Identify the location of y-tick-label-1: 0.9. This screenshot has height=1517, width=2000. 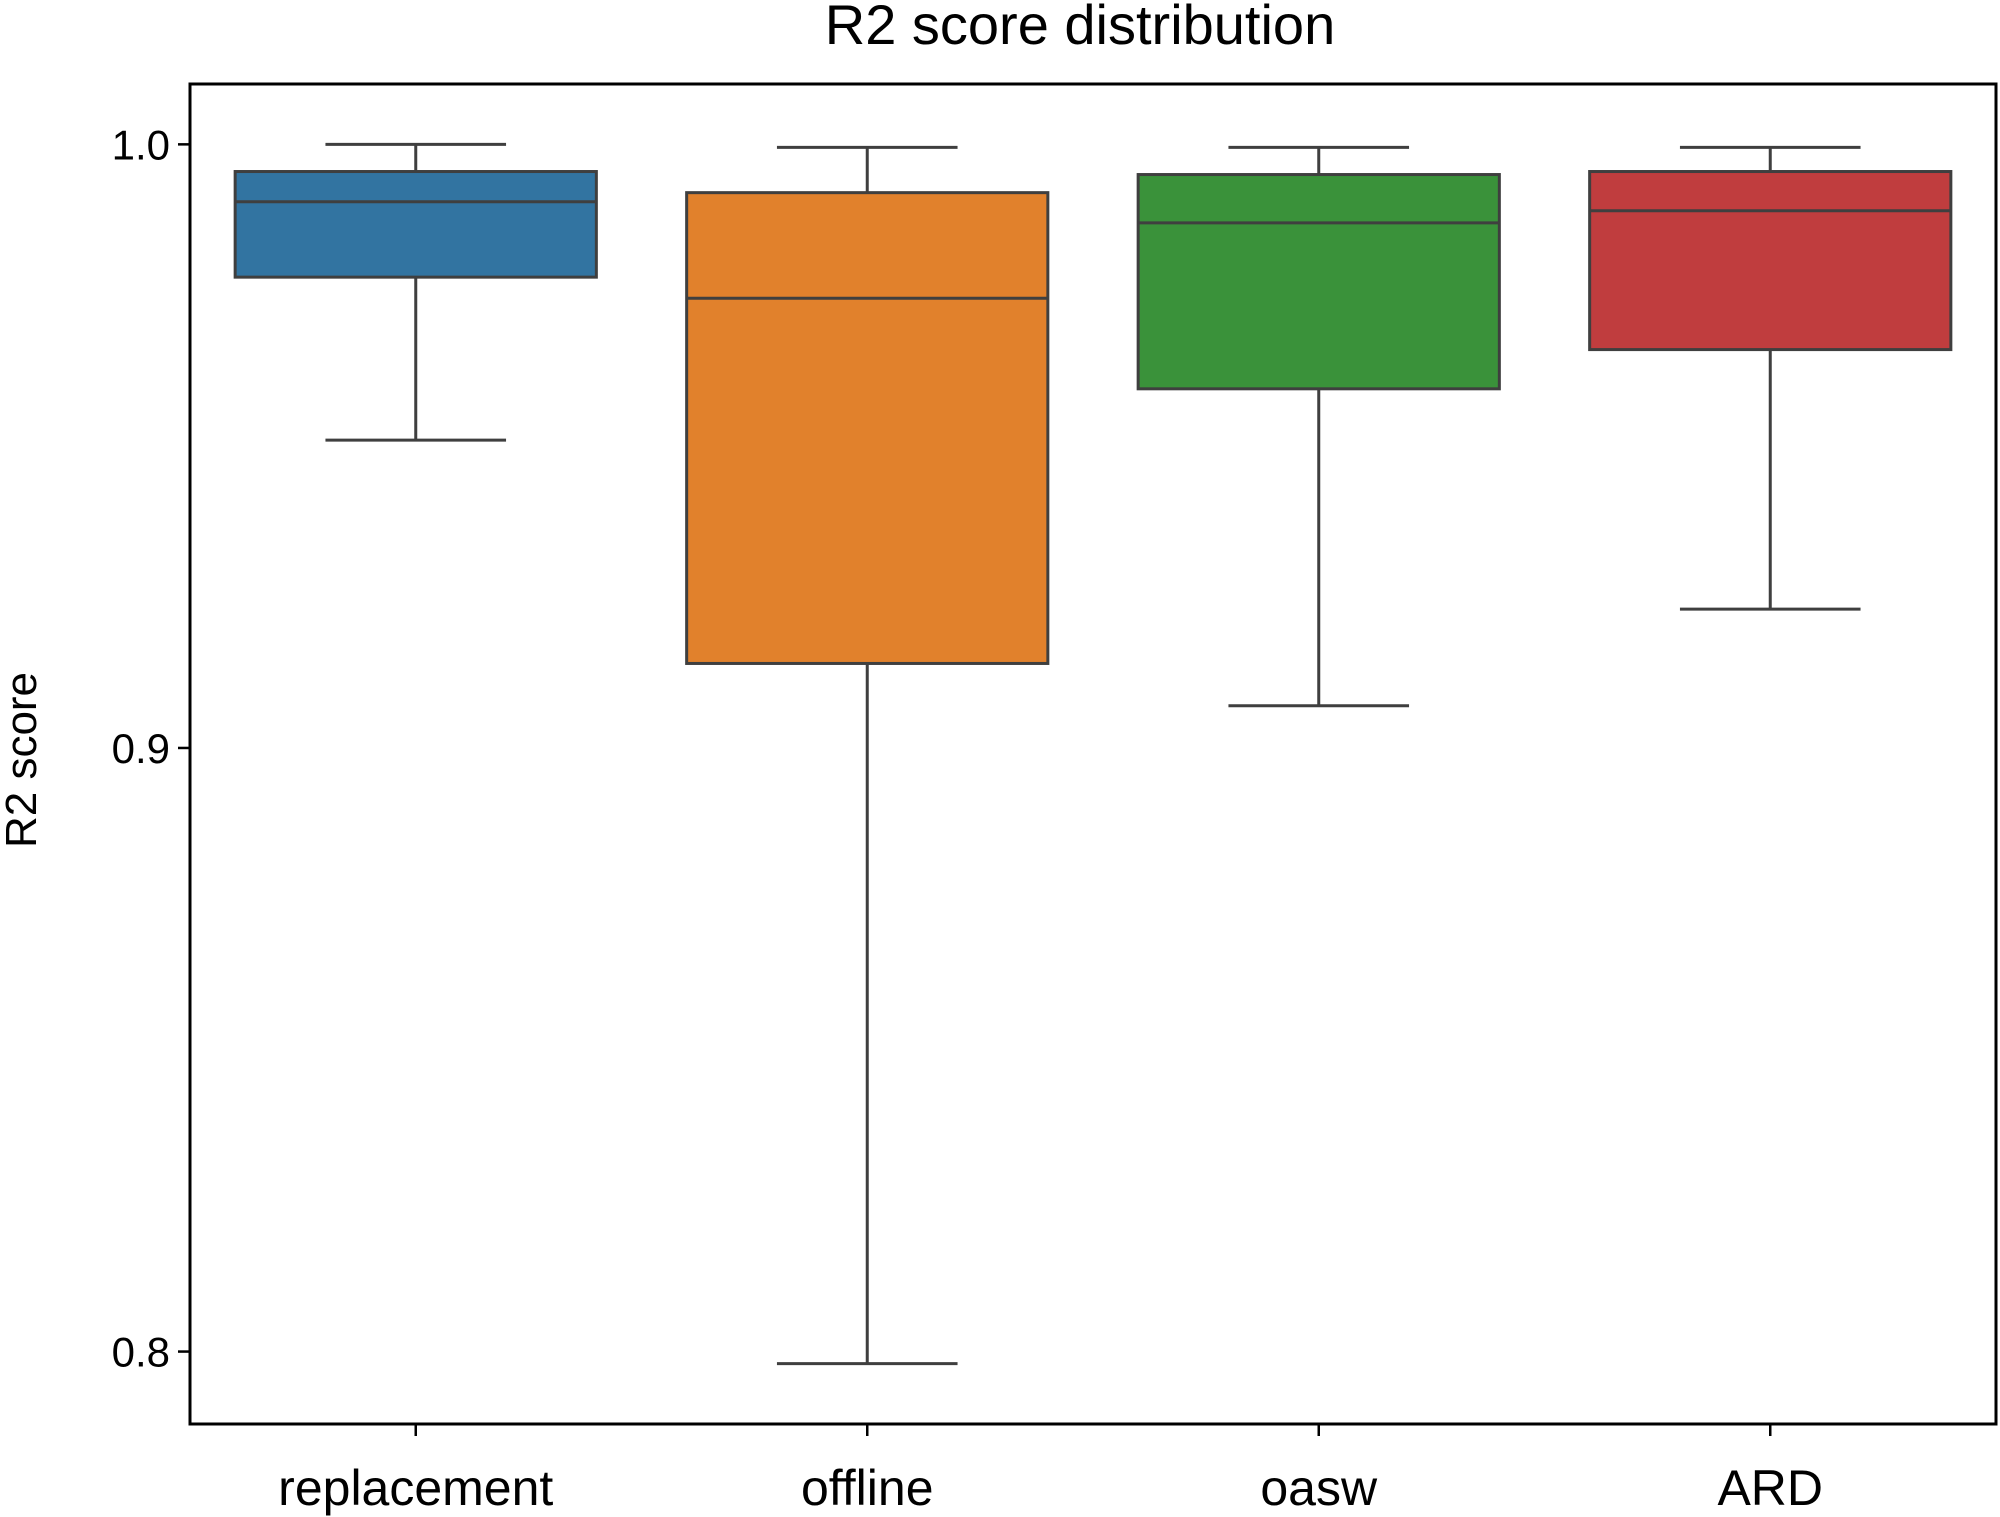
(141, 748).